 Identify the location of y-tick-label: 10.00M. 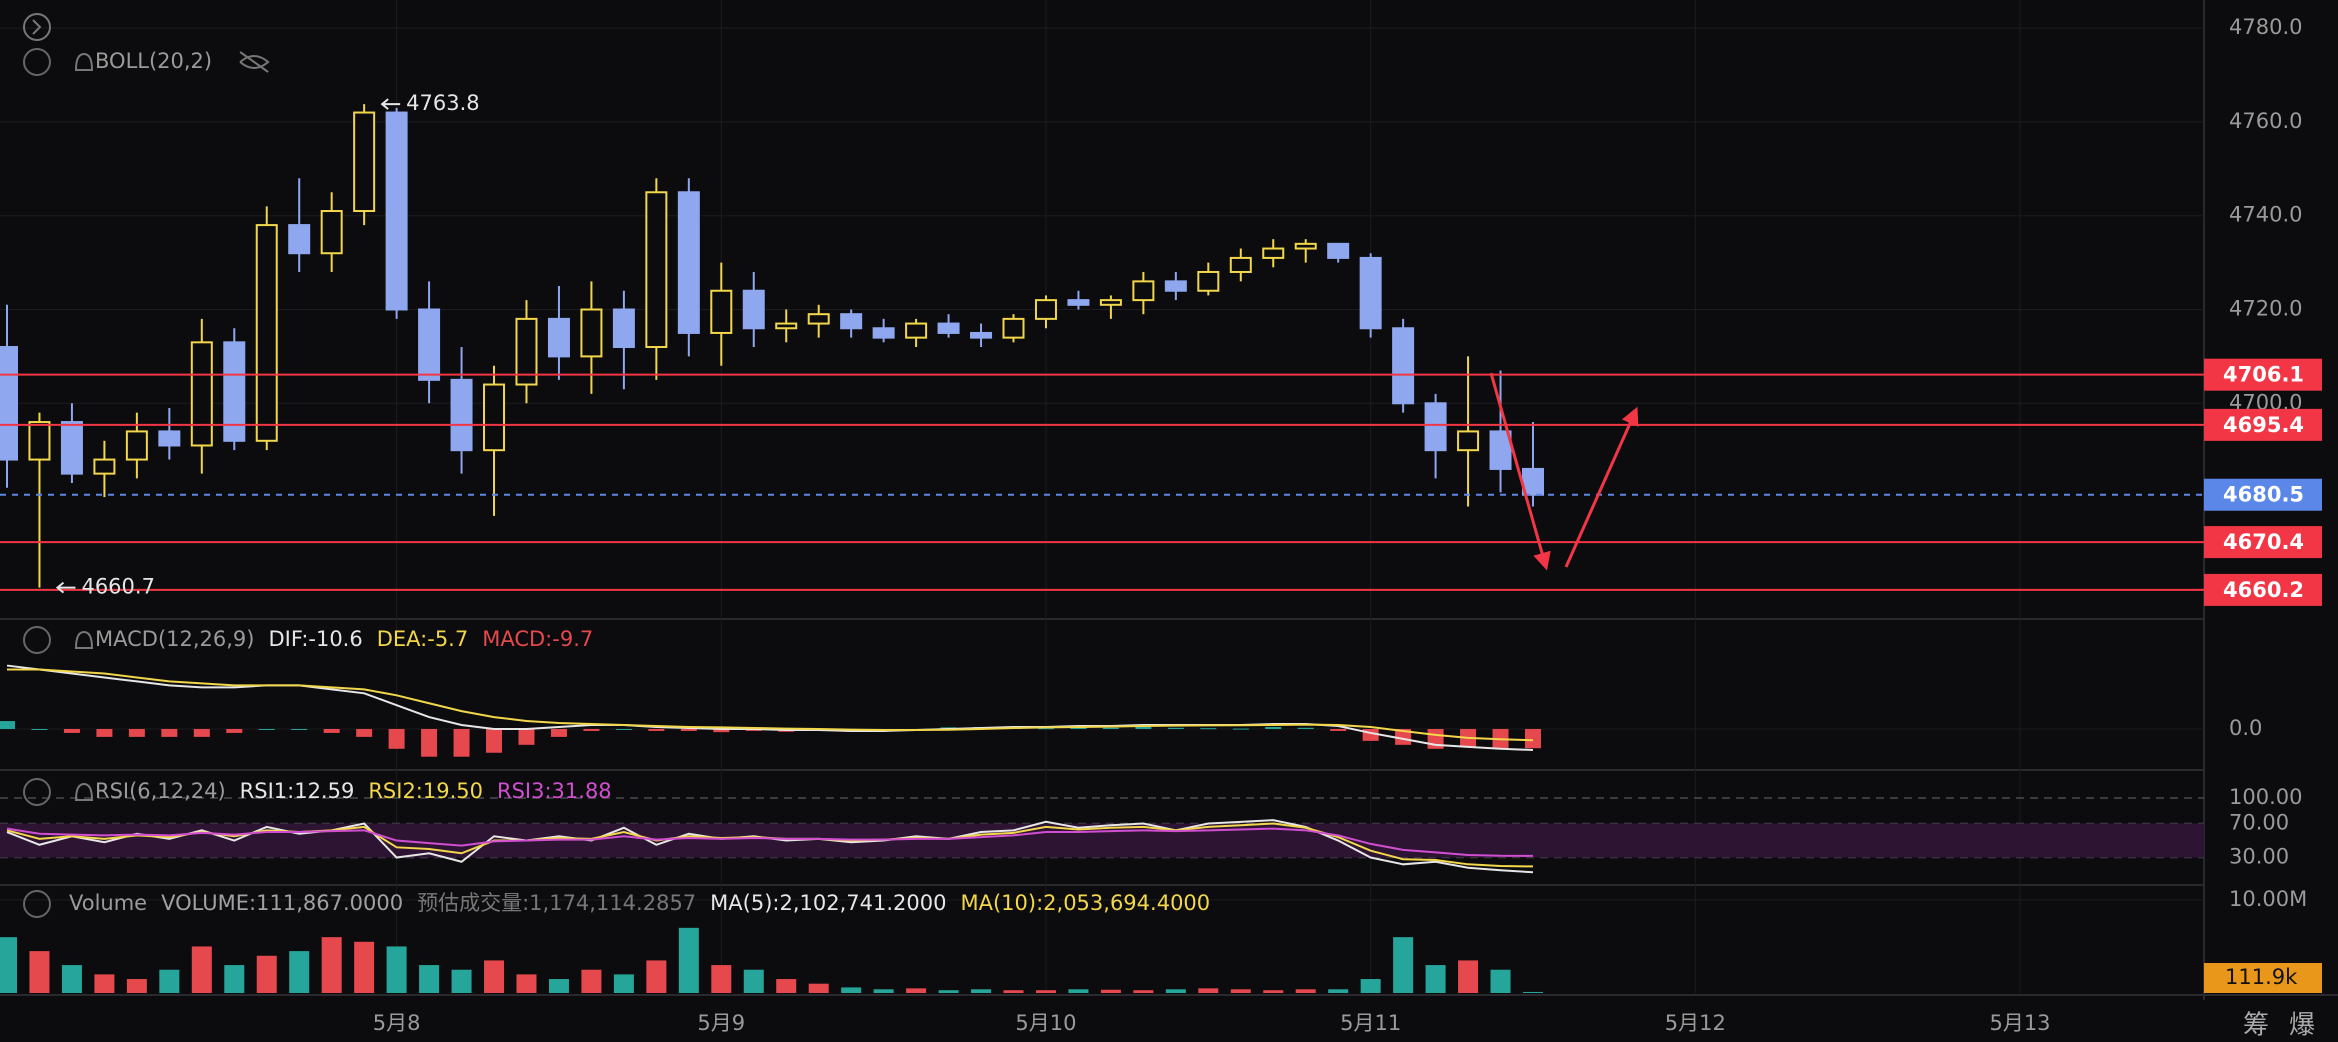
(2268, 899).